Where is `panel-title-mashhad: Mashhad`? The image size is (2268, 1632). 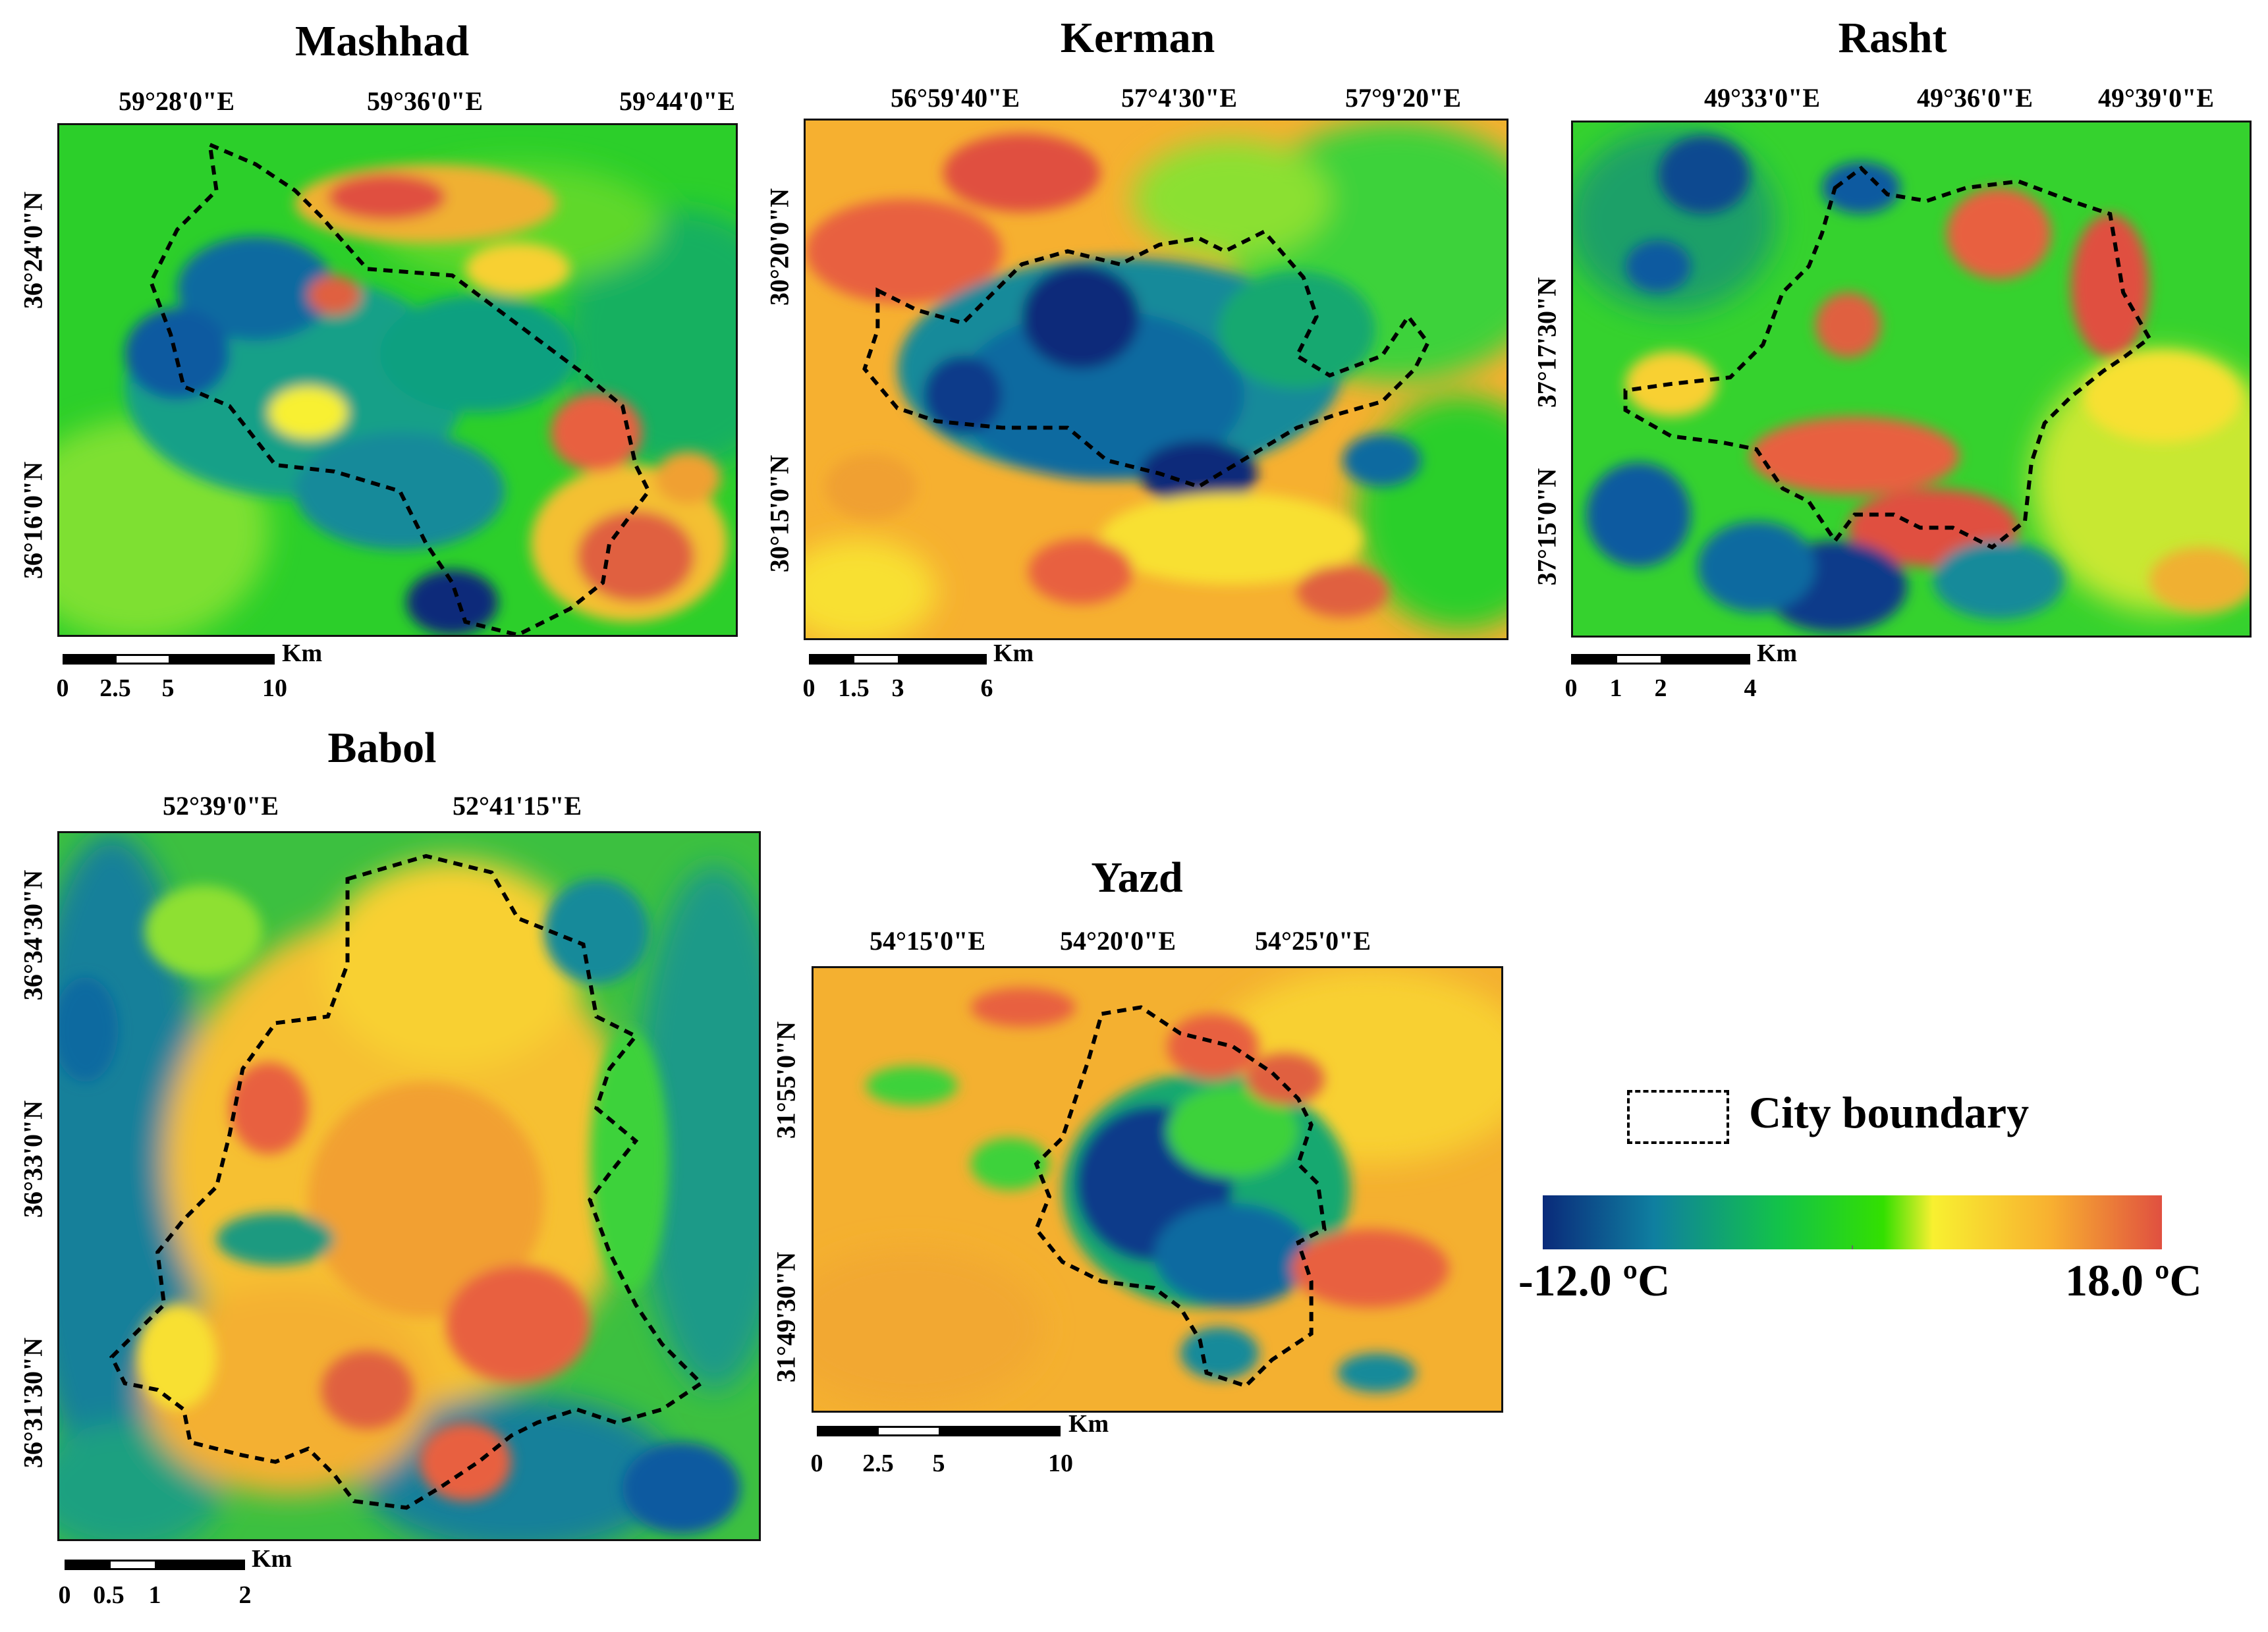
panel-title-mashhad: Mashhad is located at coordinates (382, 41).